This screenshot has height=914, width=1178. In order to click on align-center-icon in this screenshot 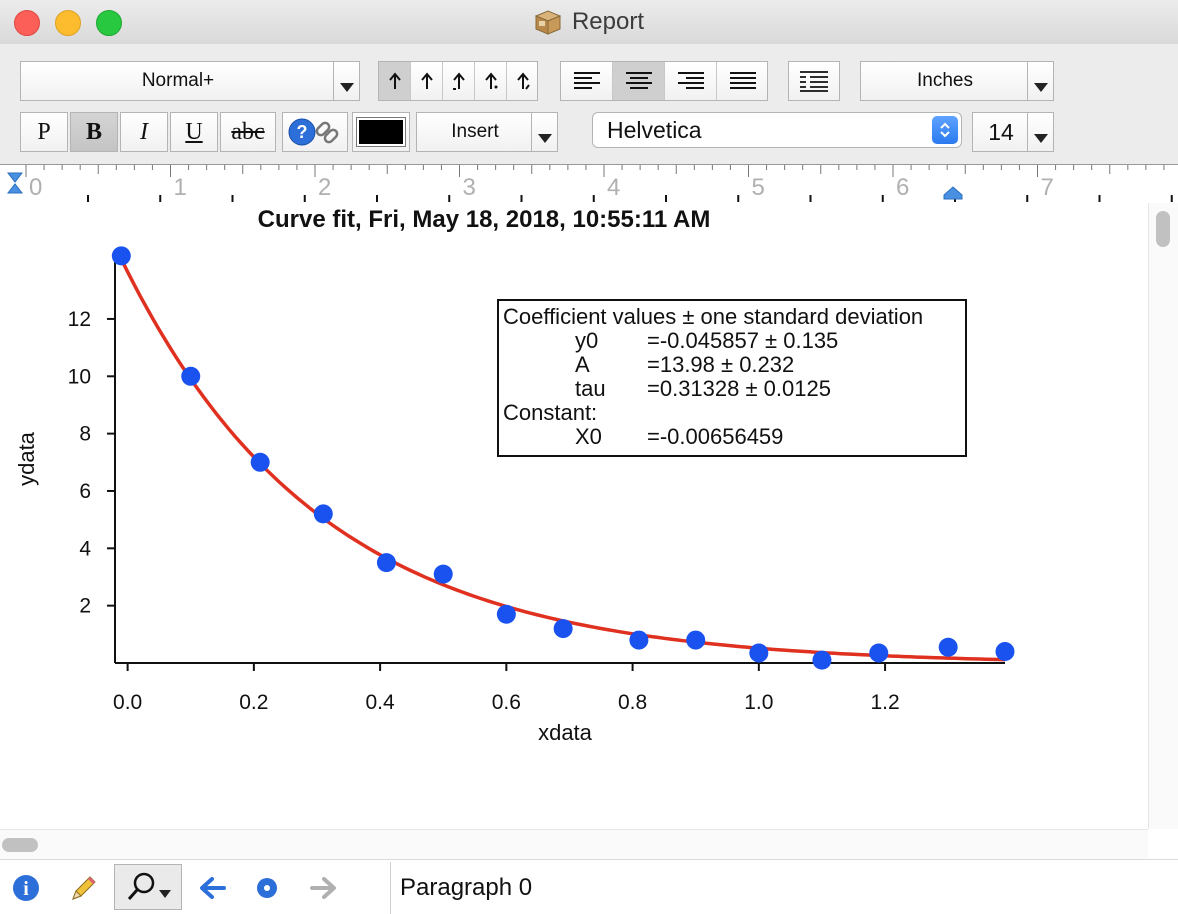, I will do `click(638, 80)`.